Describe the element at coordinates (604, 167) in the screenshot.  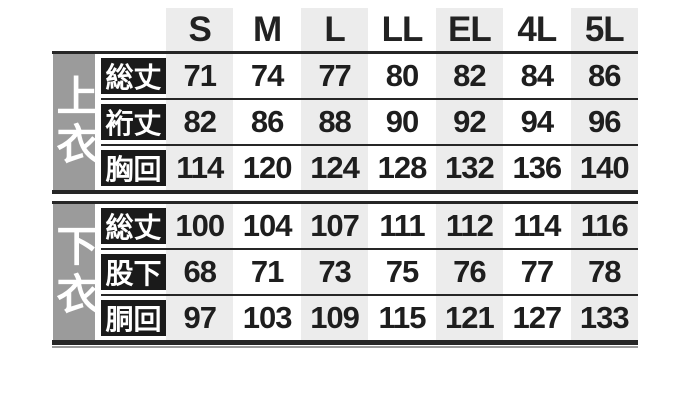
I see `size-value-cell: 140` at that location.